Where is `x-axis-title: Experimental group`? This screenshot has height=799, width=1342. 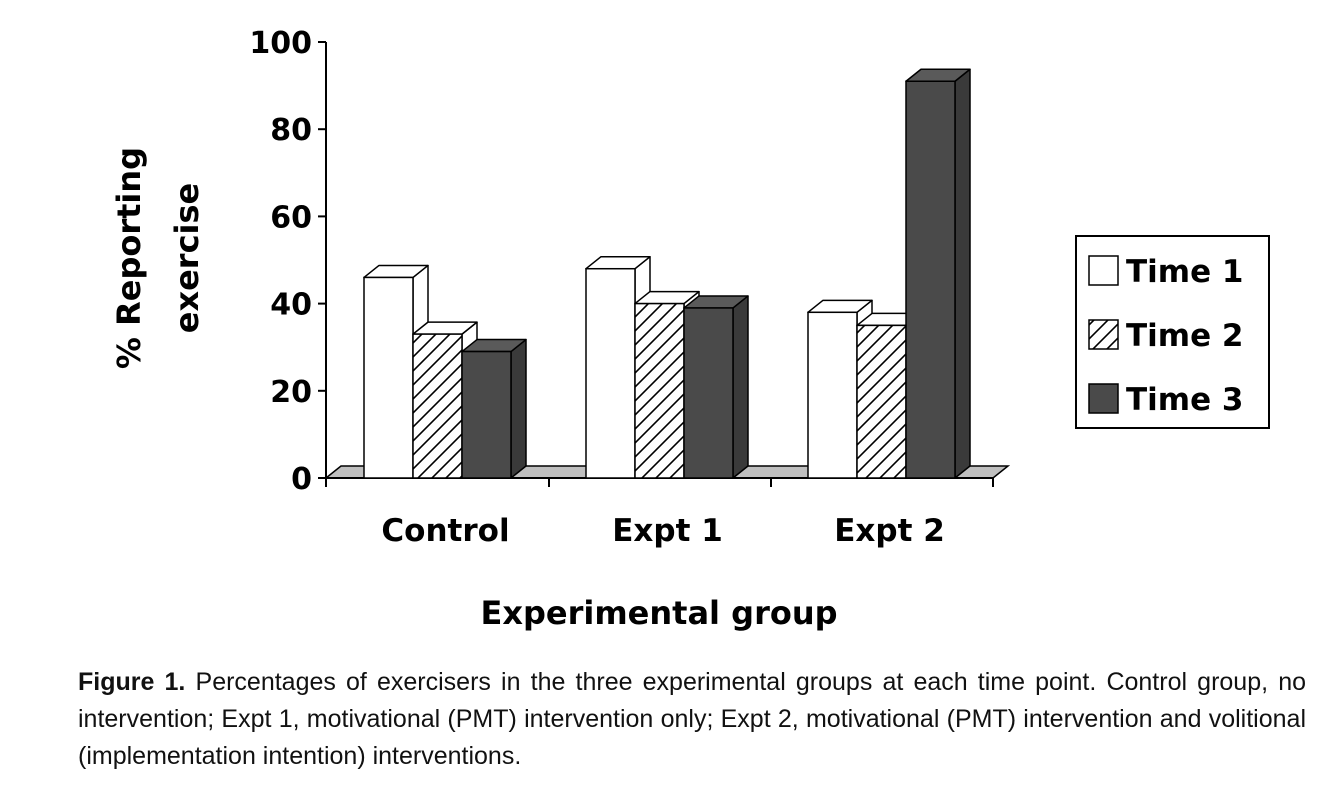
x-axis-title: Experimental group is located at coordinates (658, 613).